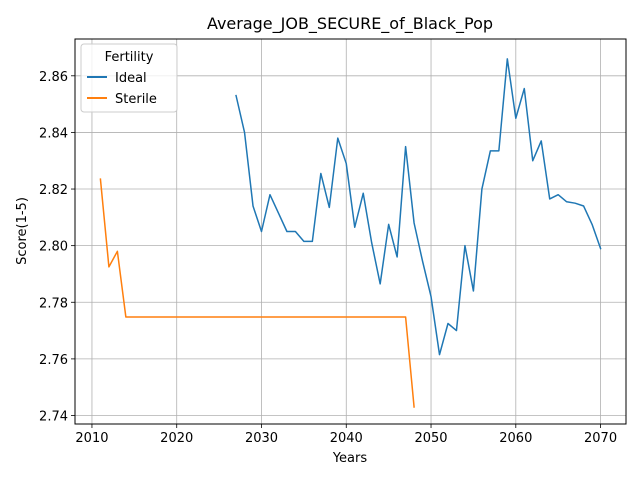 Image resolution: width=640 pixels, height=480 pixels. Describe the element at coordinates (53, 417) in the screenshot. I see `y-tick-label: 2.74` at that location.